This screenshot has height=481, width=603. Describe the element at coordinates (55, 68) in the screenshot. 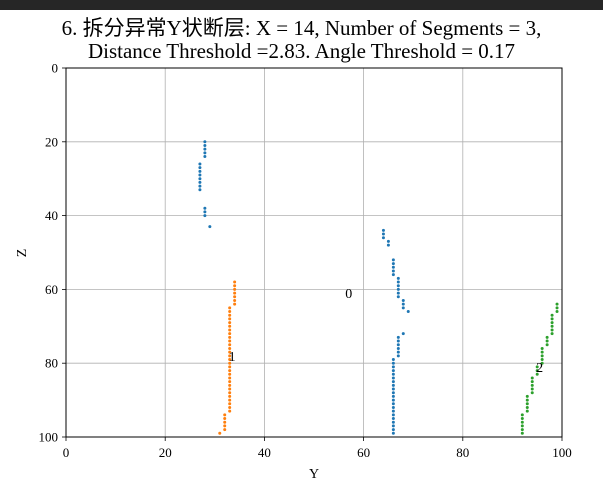

I see `y-tick-label: 0` at that location.